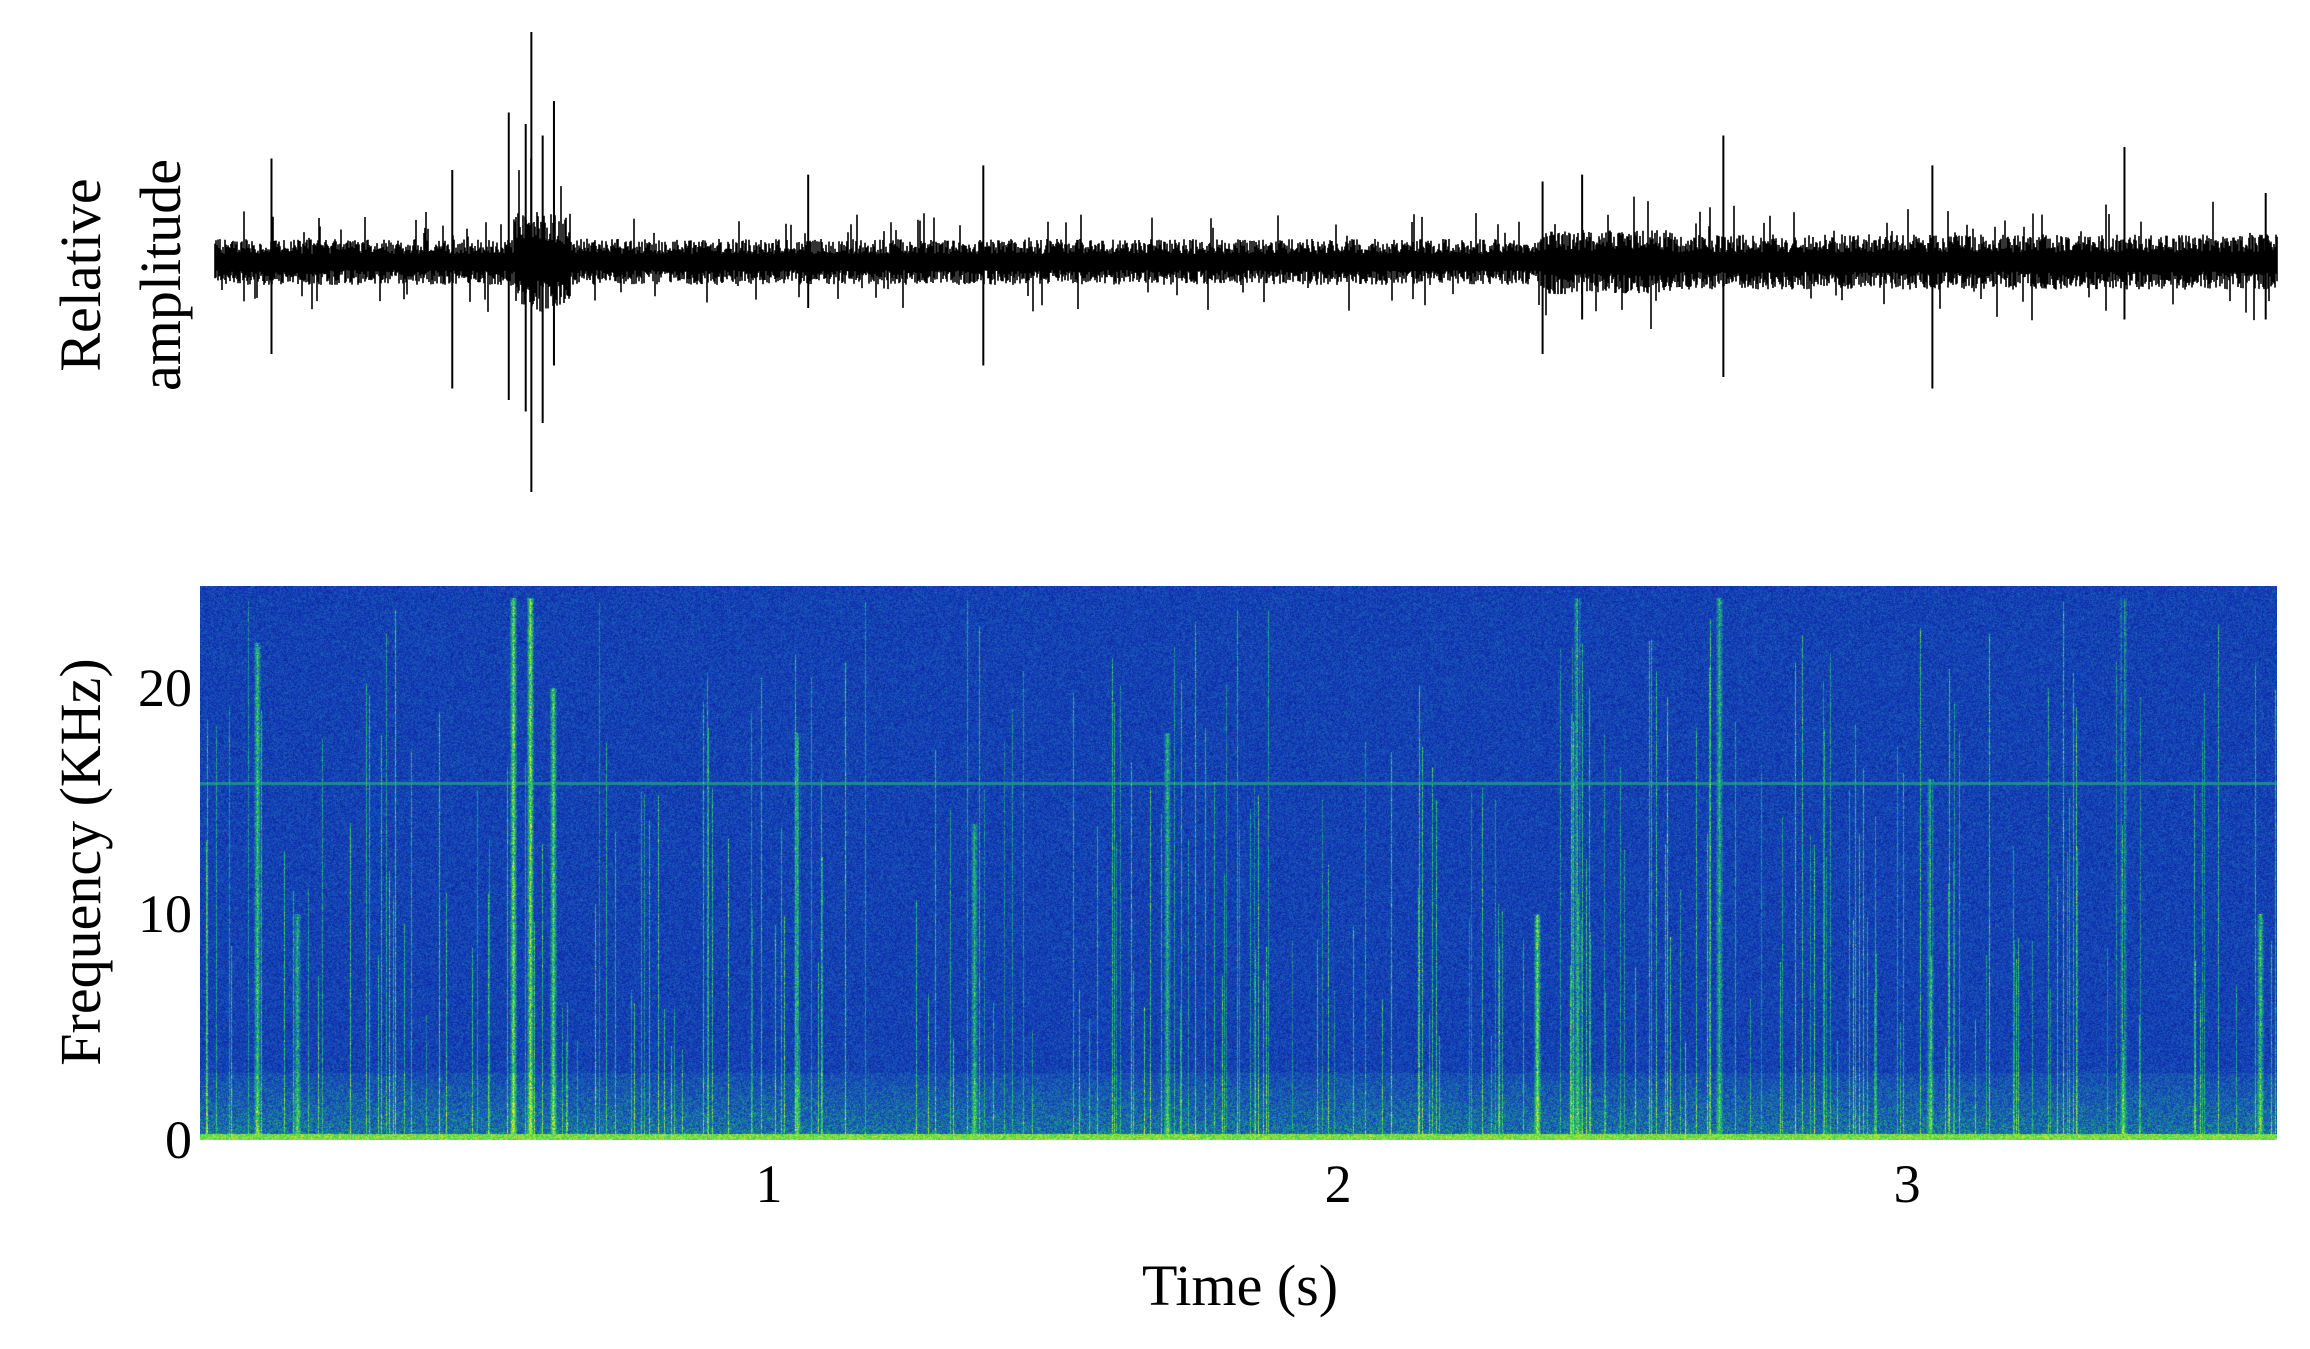 This screenshot has height=1349, width=2310. I want to click on x-tick-label: 2, so click(1338, 1184).